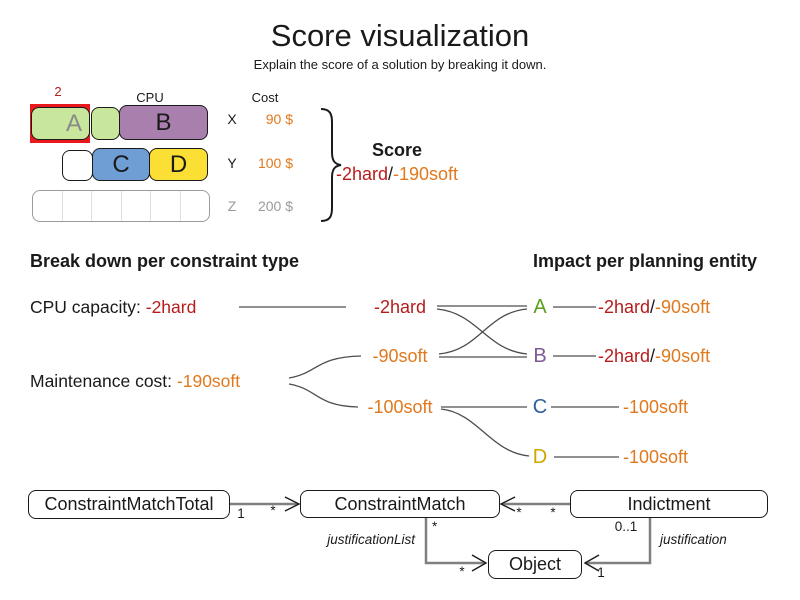 This screenshot has height=600, width=800. I want to click on entity-a-impact-soft: -90soft, so click(683, 307).